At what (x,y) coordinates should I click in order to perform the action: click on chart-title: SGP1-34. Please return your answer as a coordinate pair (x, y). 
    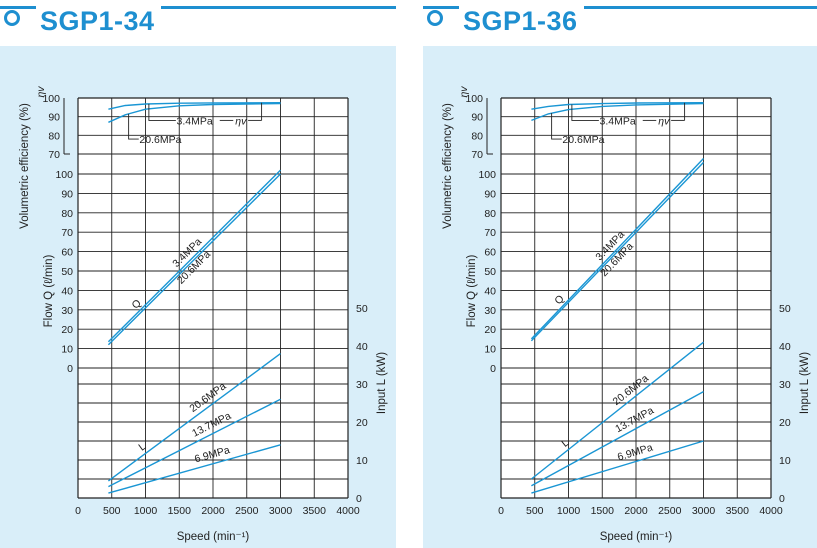
    Looking at the image, I should click on (98, 21).